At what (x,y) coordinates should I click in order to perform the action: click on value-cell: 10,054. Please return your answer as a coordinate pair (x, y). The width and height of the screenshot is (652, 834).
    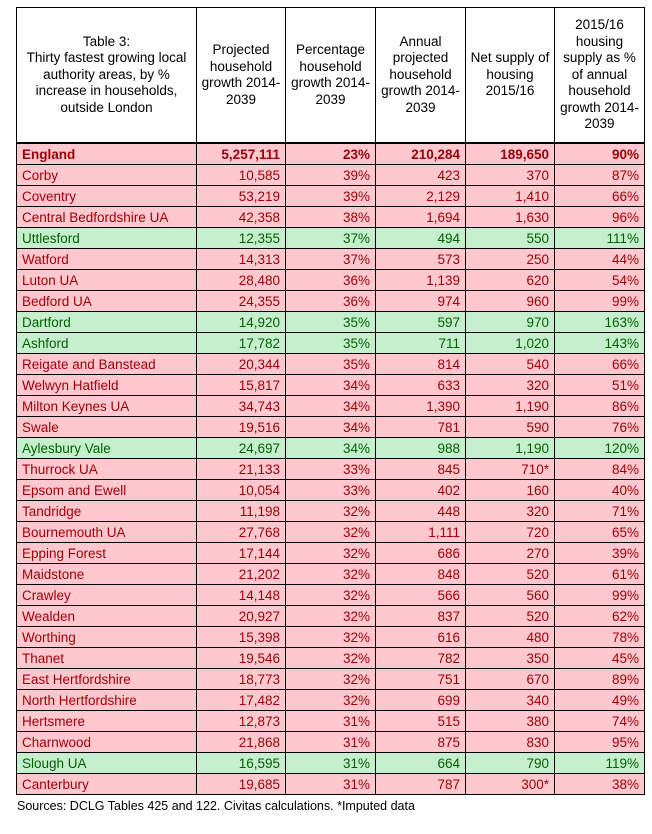
    Looking at the image, I should click on (241, 490).